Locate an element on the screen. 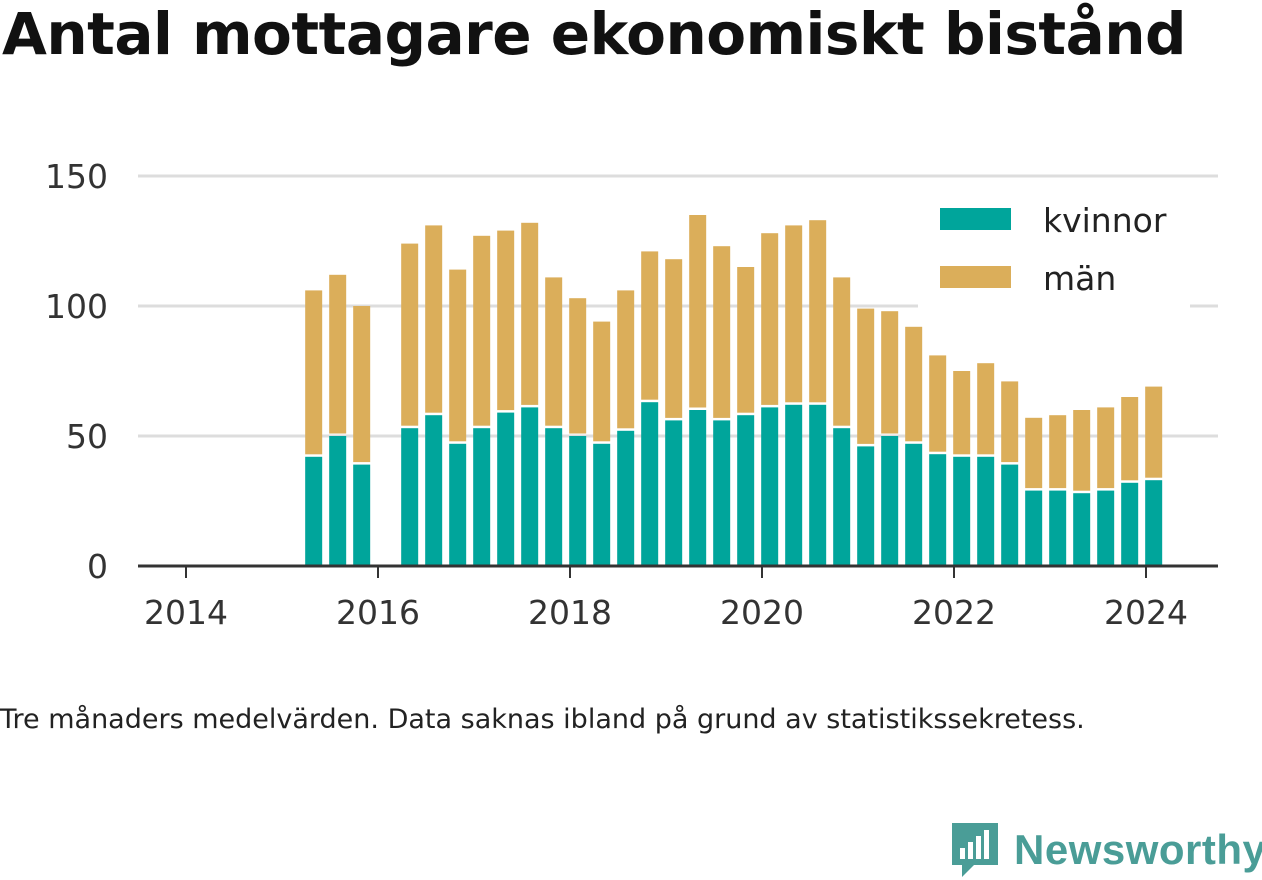  newsworthy-logo-icon is located at coordinates (975, 850).